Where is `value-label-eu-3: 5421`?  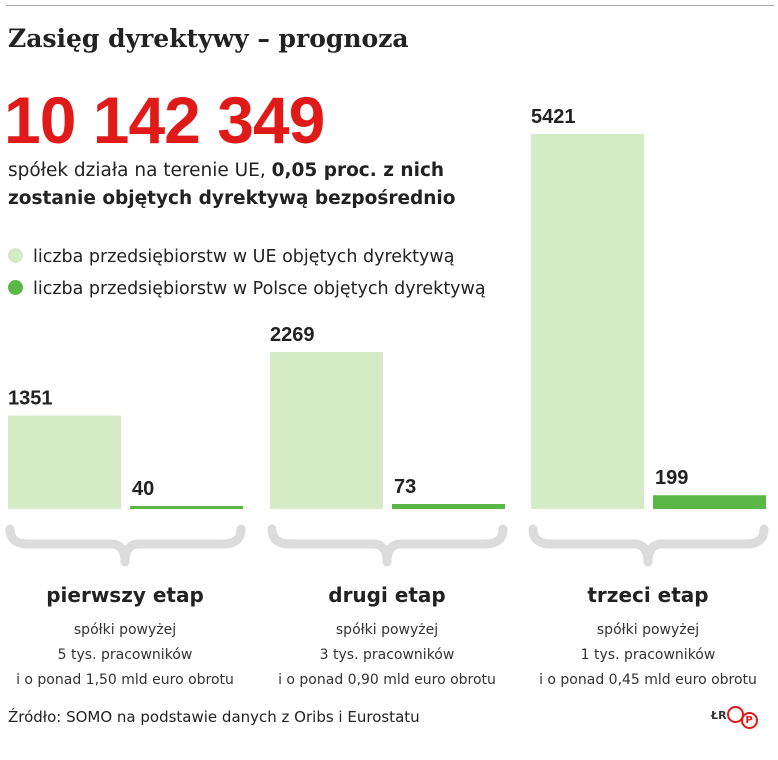
value-label-eu-3: 5421 is located at coordinates (553, 117).